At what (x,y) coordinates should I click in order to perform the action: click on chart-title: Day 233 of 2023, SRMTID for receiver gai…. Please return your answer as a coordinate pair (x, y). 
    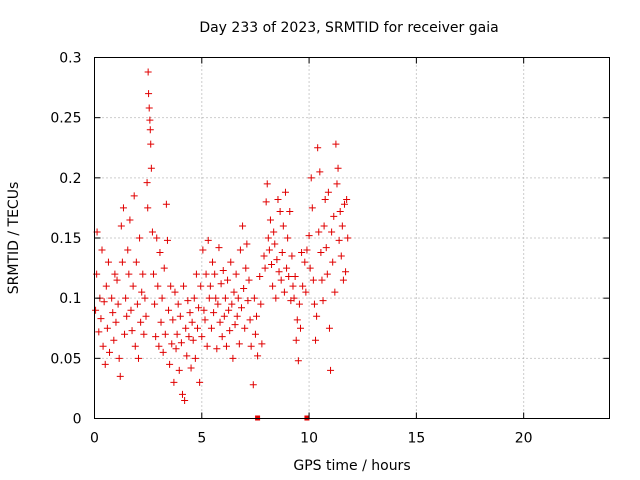
    Looking at the image, I should click on (348, 28).